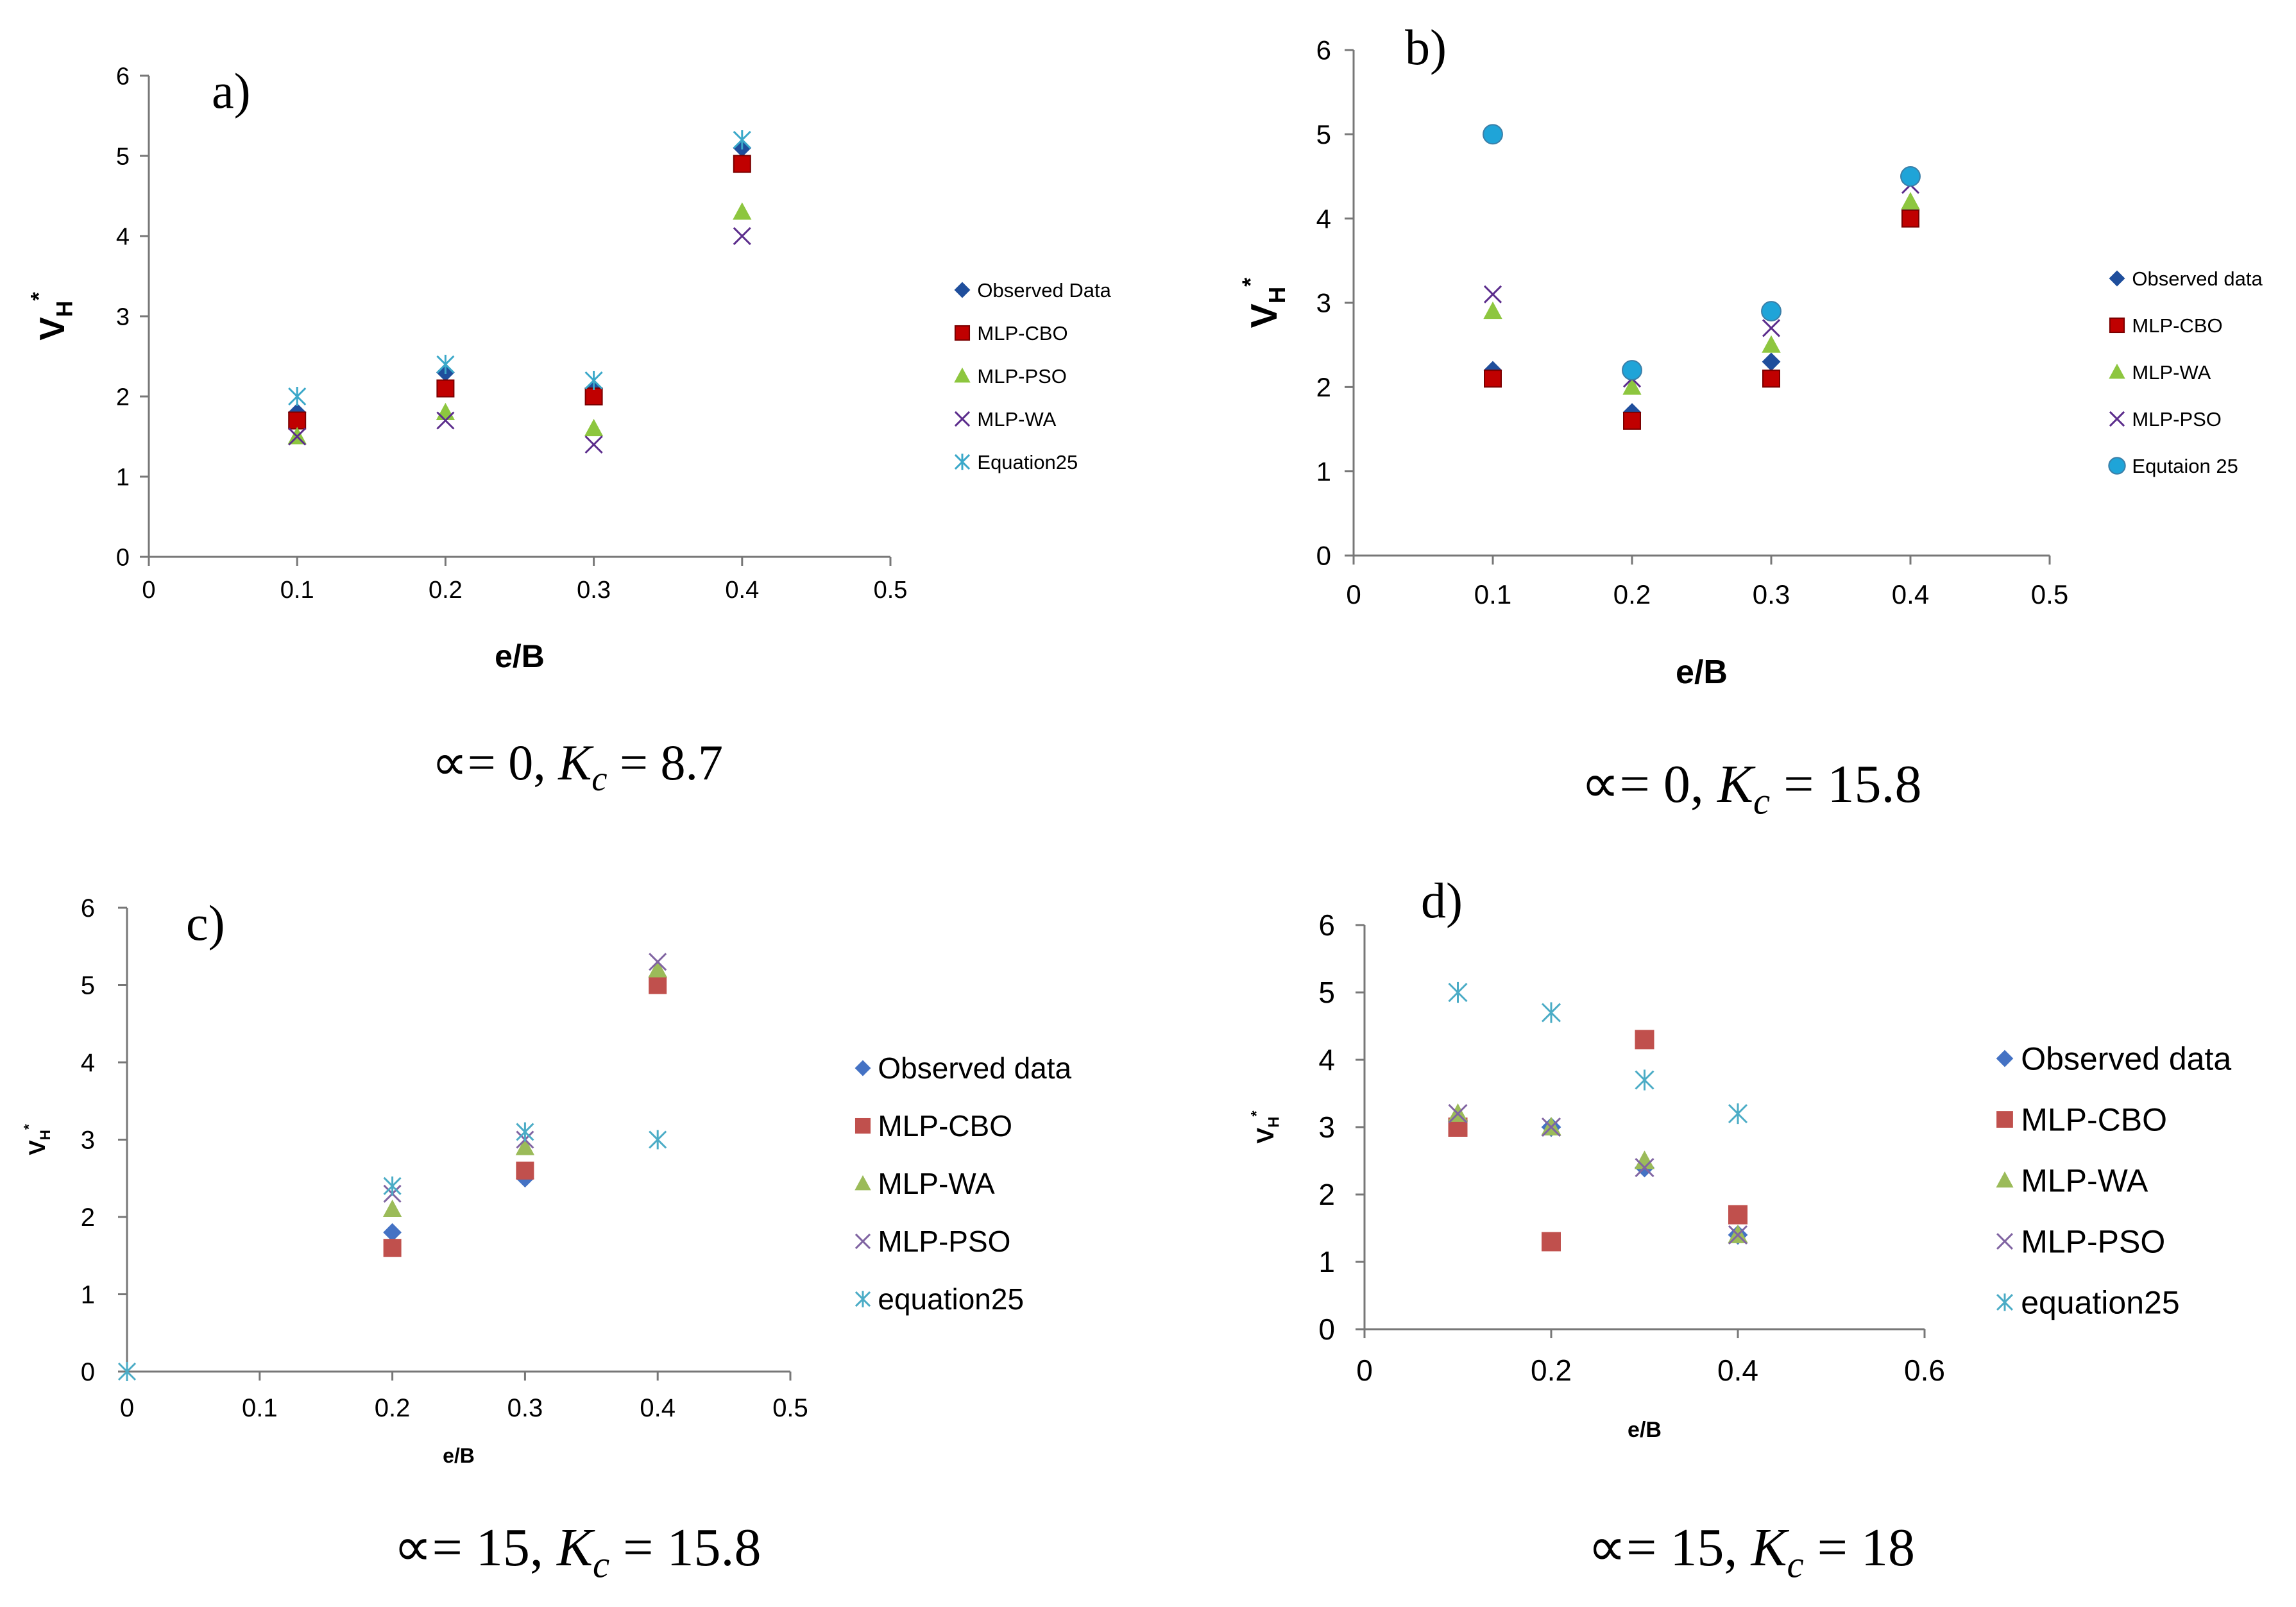  Describe the element at coordinates (1752, 1551) in the screenshot. I see `panel-caption: ∝= 15, Kc = 18` at that location.